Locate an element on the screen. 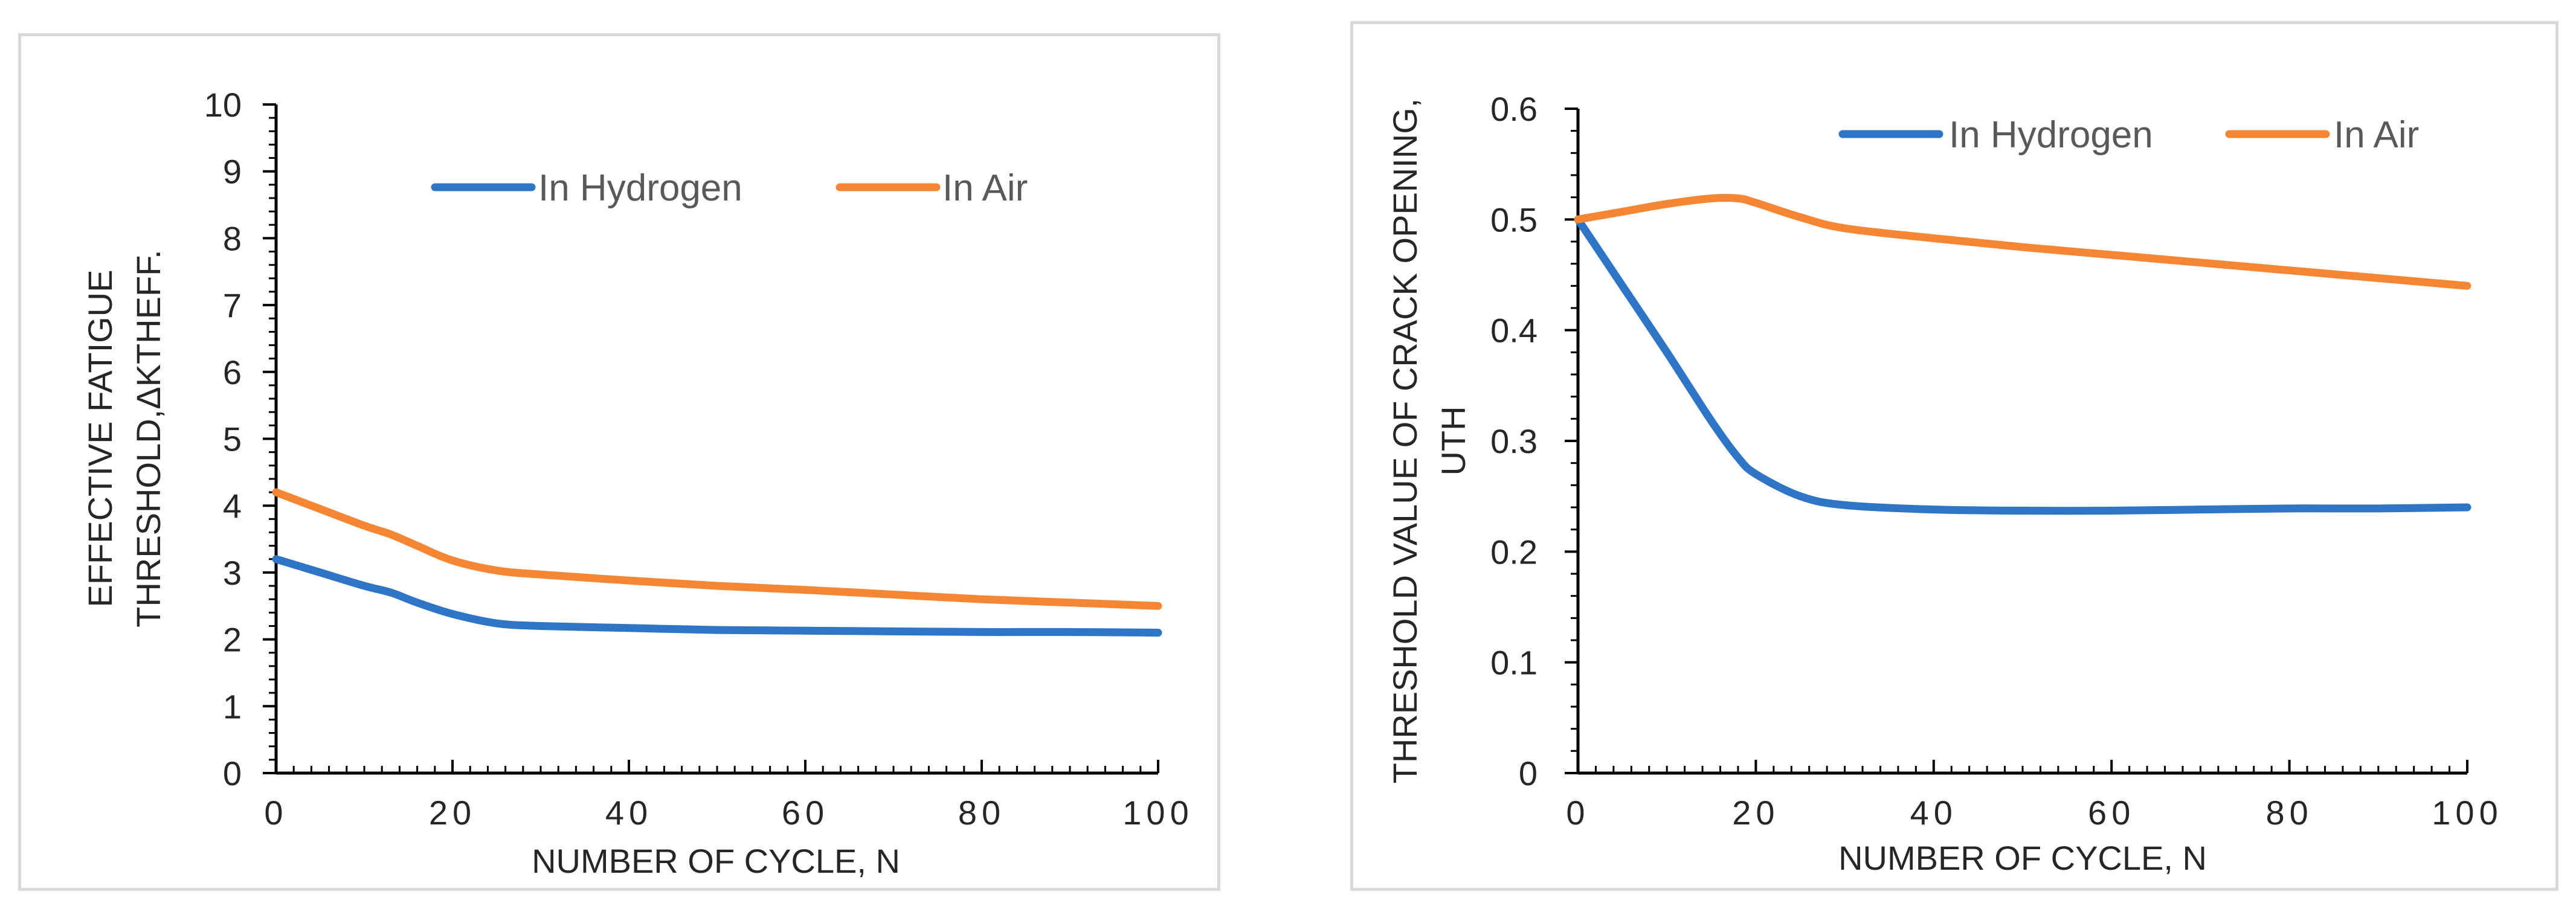 This screenshot has height=912, width=2576. y-tick-label: 1 is located at coordinates (233, 706).